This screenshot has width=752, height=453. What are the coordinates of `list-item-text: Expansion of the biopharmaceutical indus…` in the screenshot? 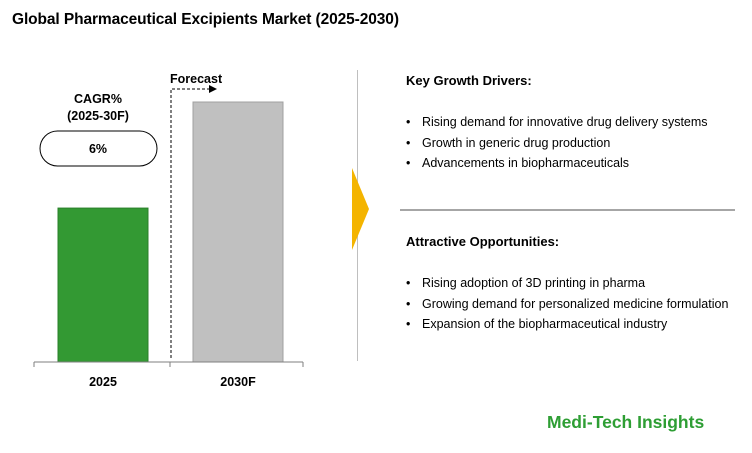 It's located at (545, 324).